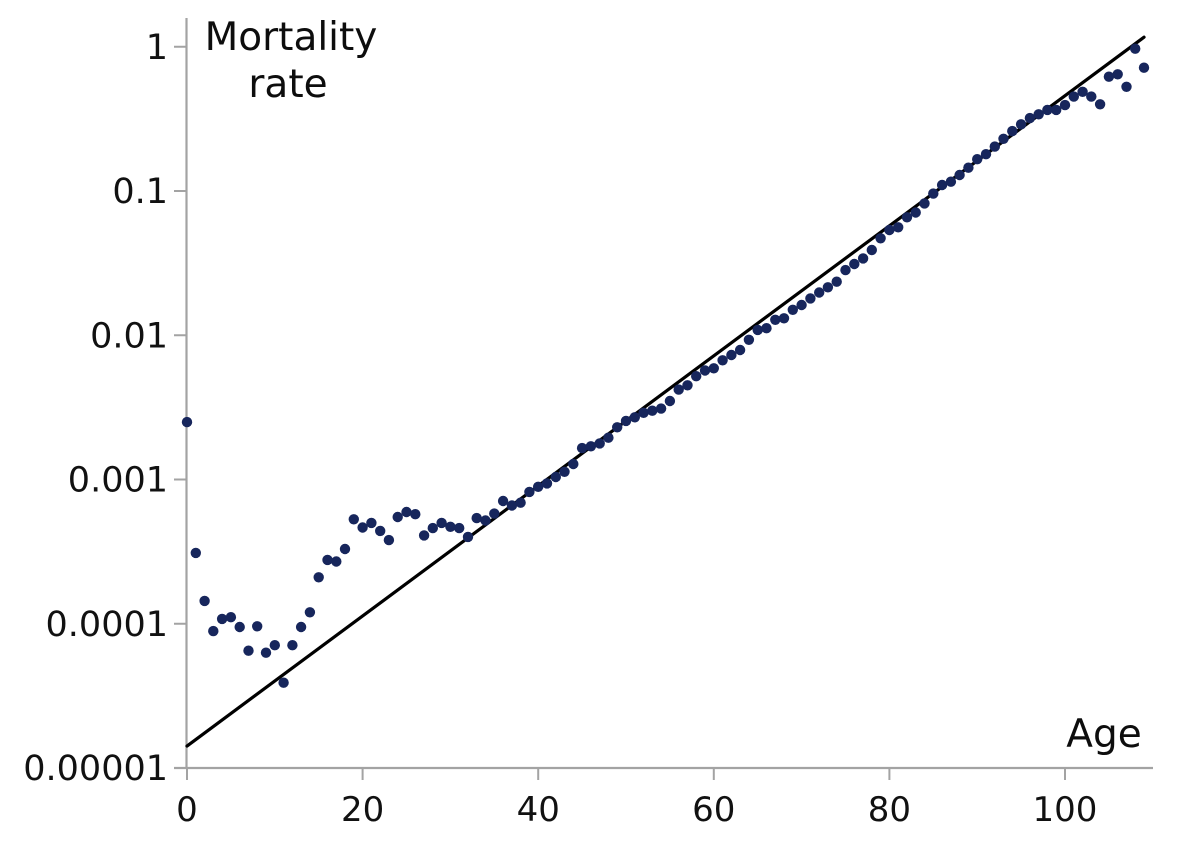  What do you see at coordinates (713, 810) in the screenshot?
I see `x-tick-label: 60` at bounding box center [713, 810].